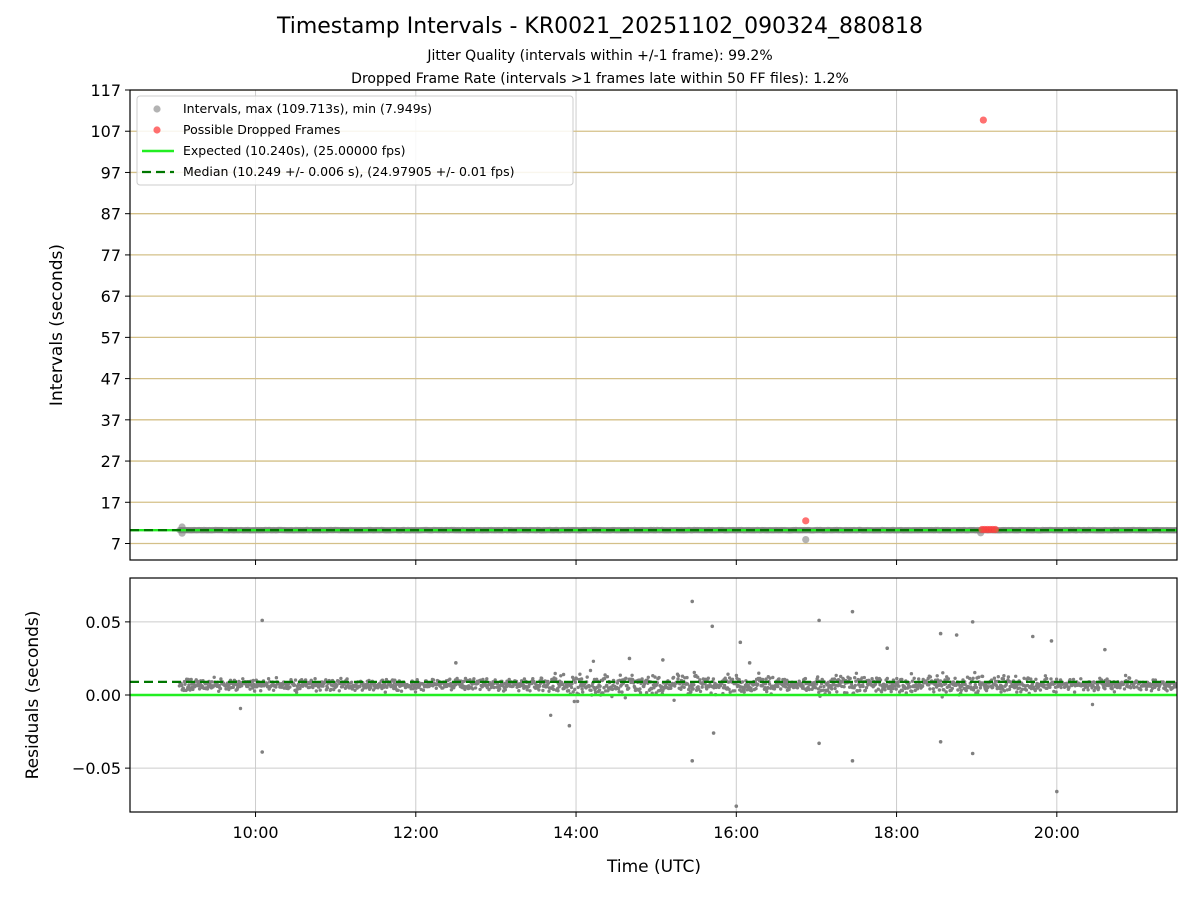 Image resolution: width=1200 pixels, height=900 pixels. I want to click on intervals-y-axis-label: Intervals (seconds), so click(57, 325).